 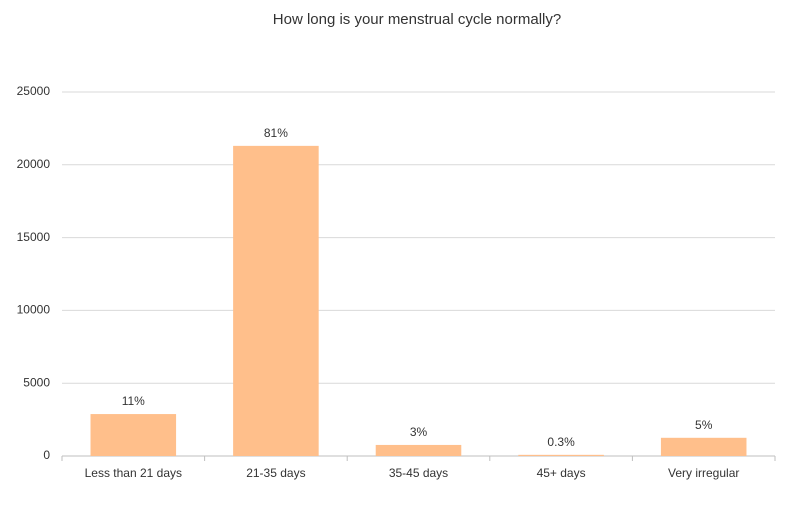 I want to click on data-label: 5%, so click(x=704, y=425).